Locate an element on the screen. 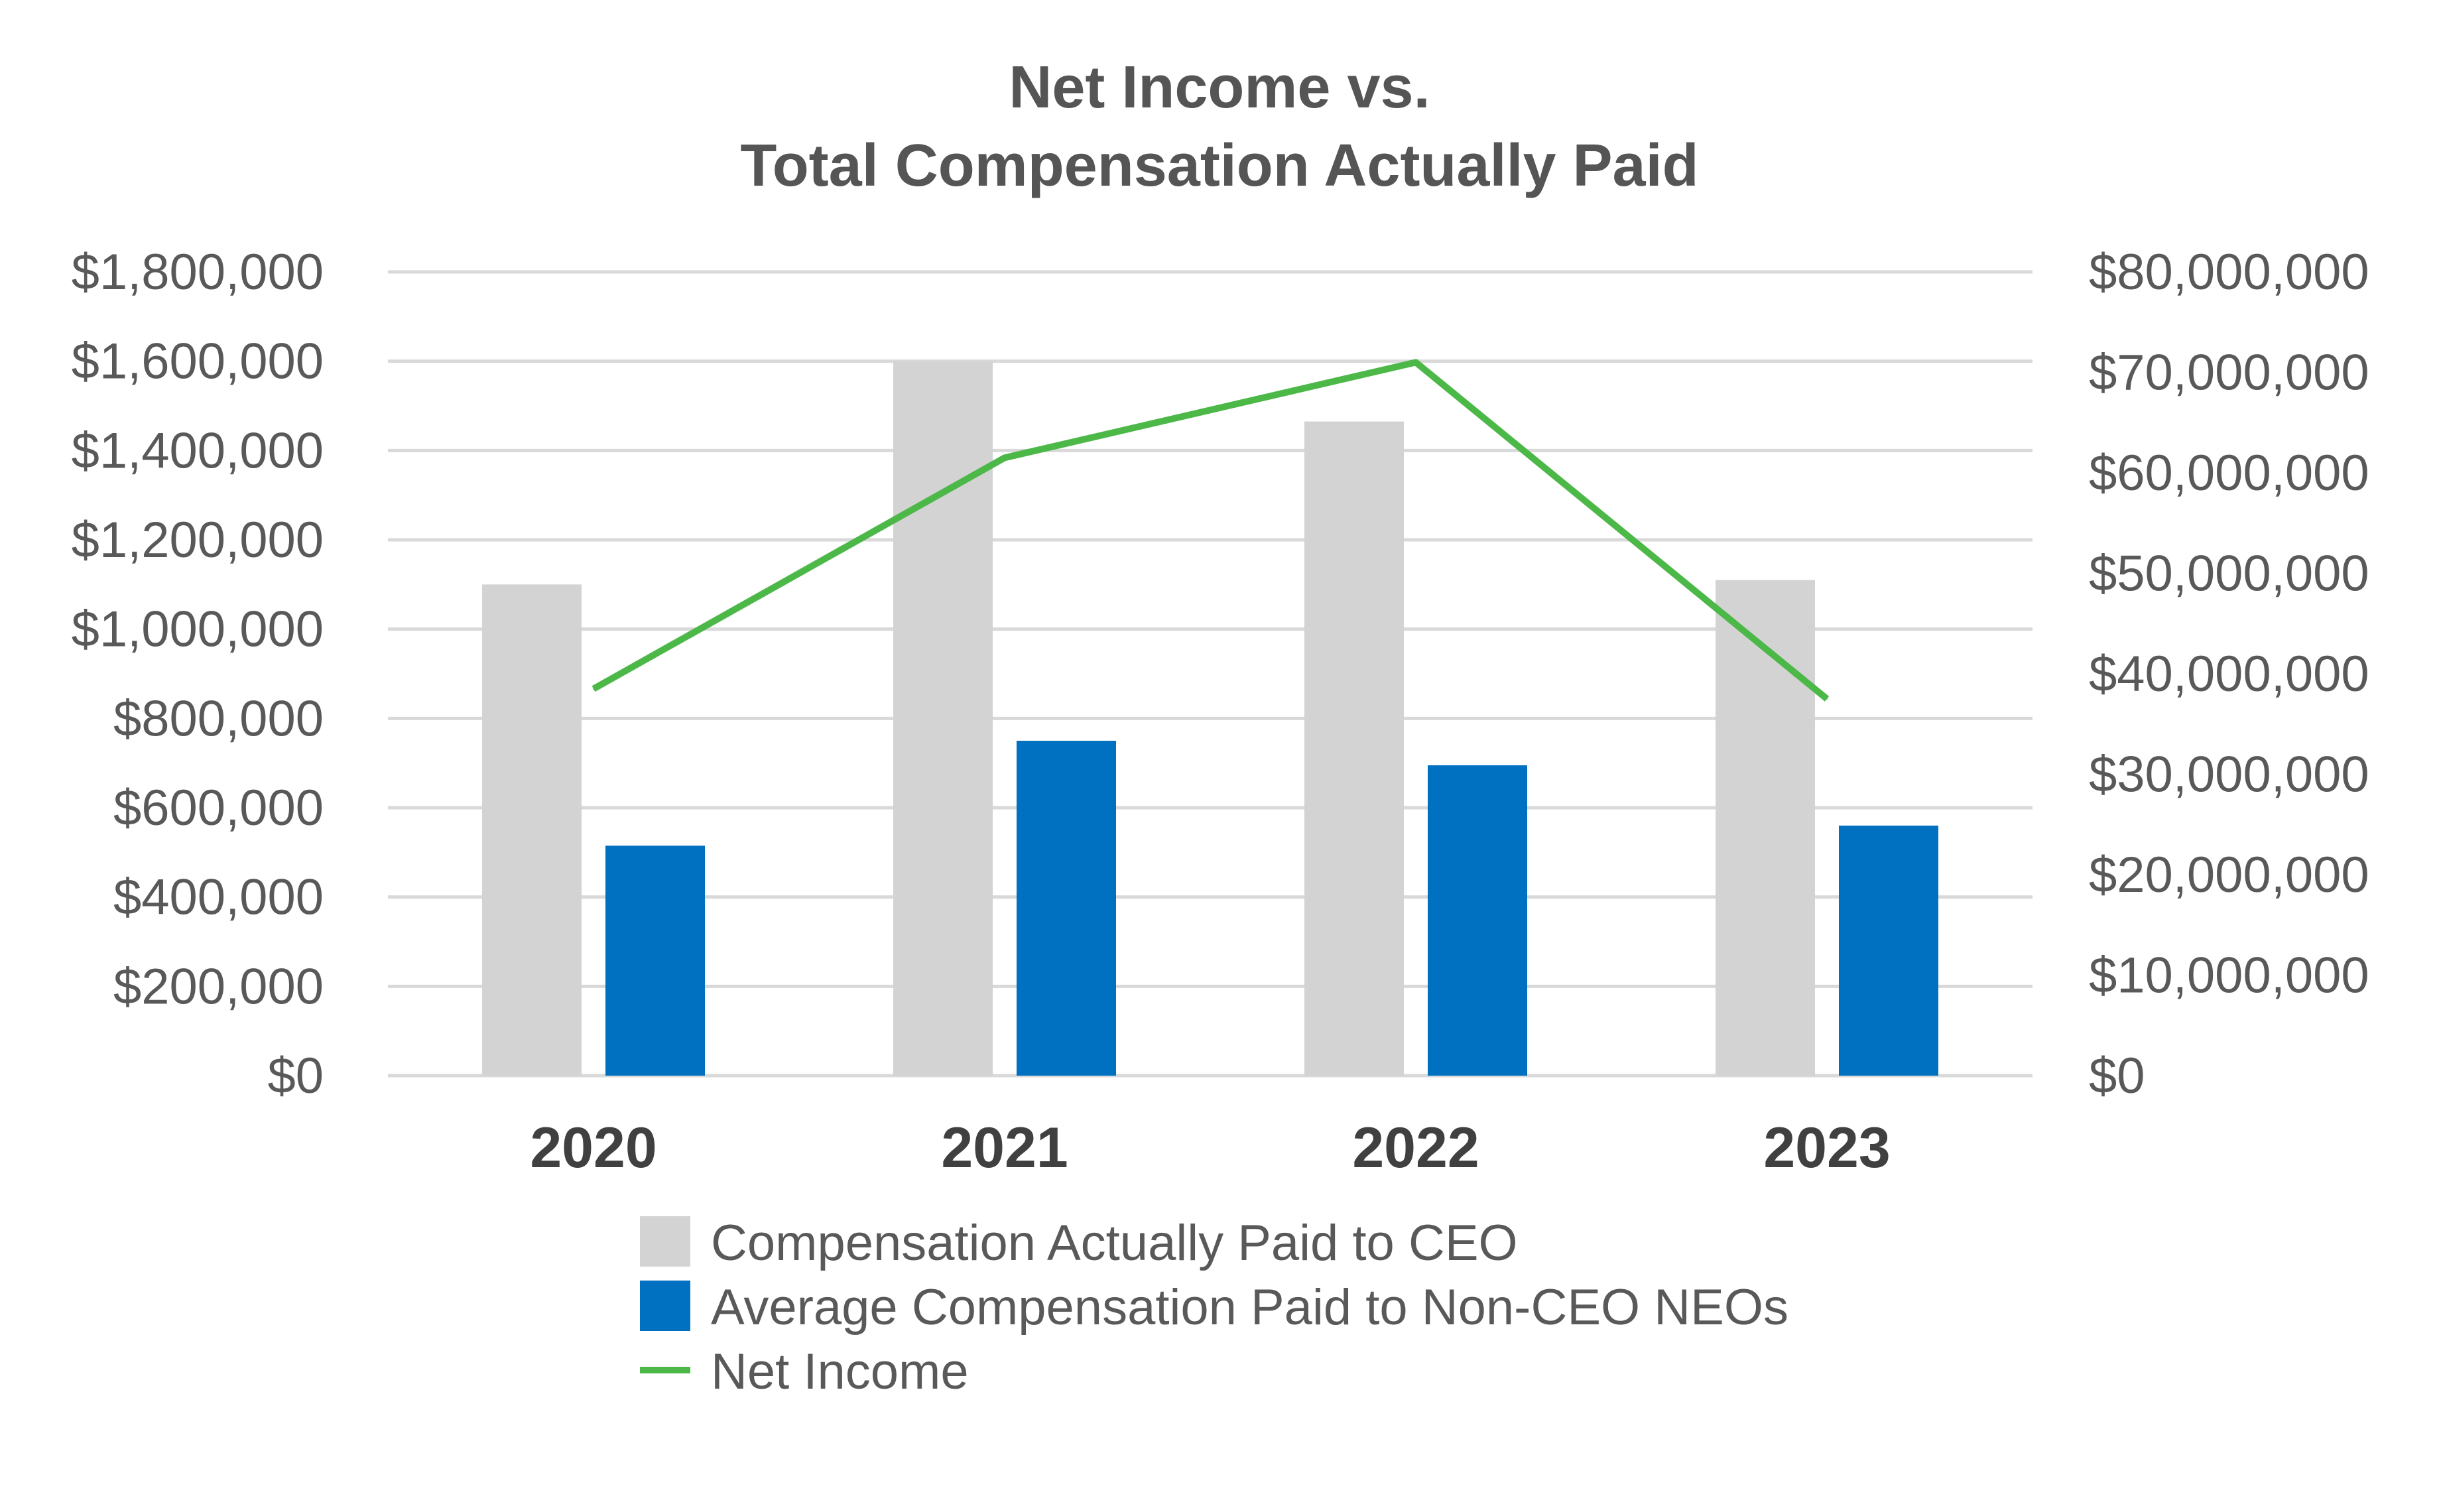 The image size is (2439, 1512). y-left-tick-label: $400,000 is located at coordinates (218, 897).